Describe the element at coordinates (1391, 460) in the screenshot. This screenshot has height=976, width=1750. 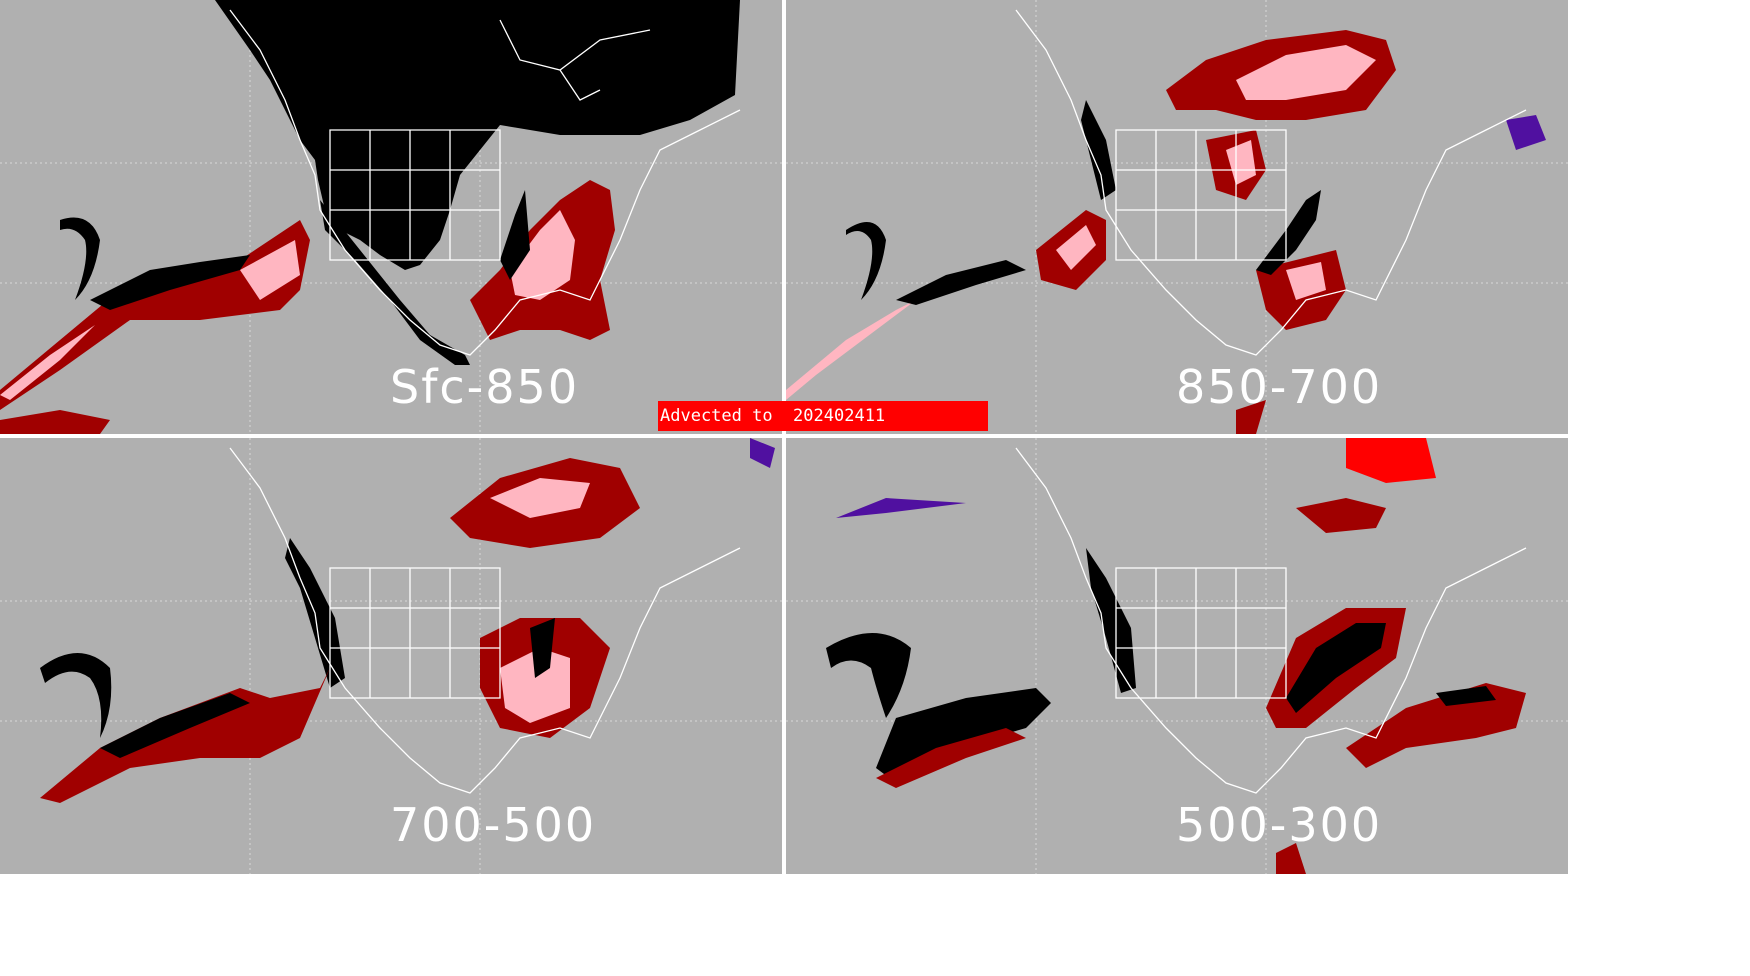
I see `region-red-north` at that location.